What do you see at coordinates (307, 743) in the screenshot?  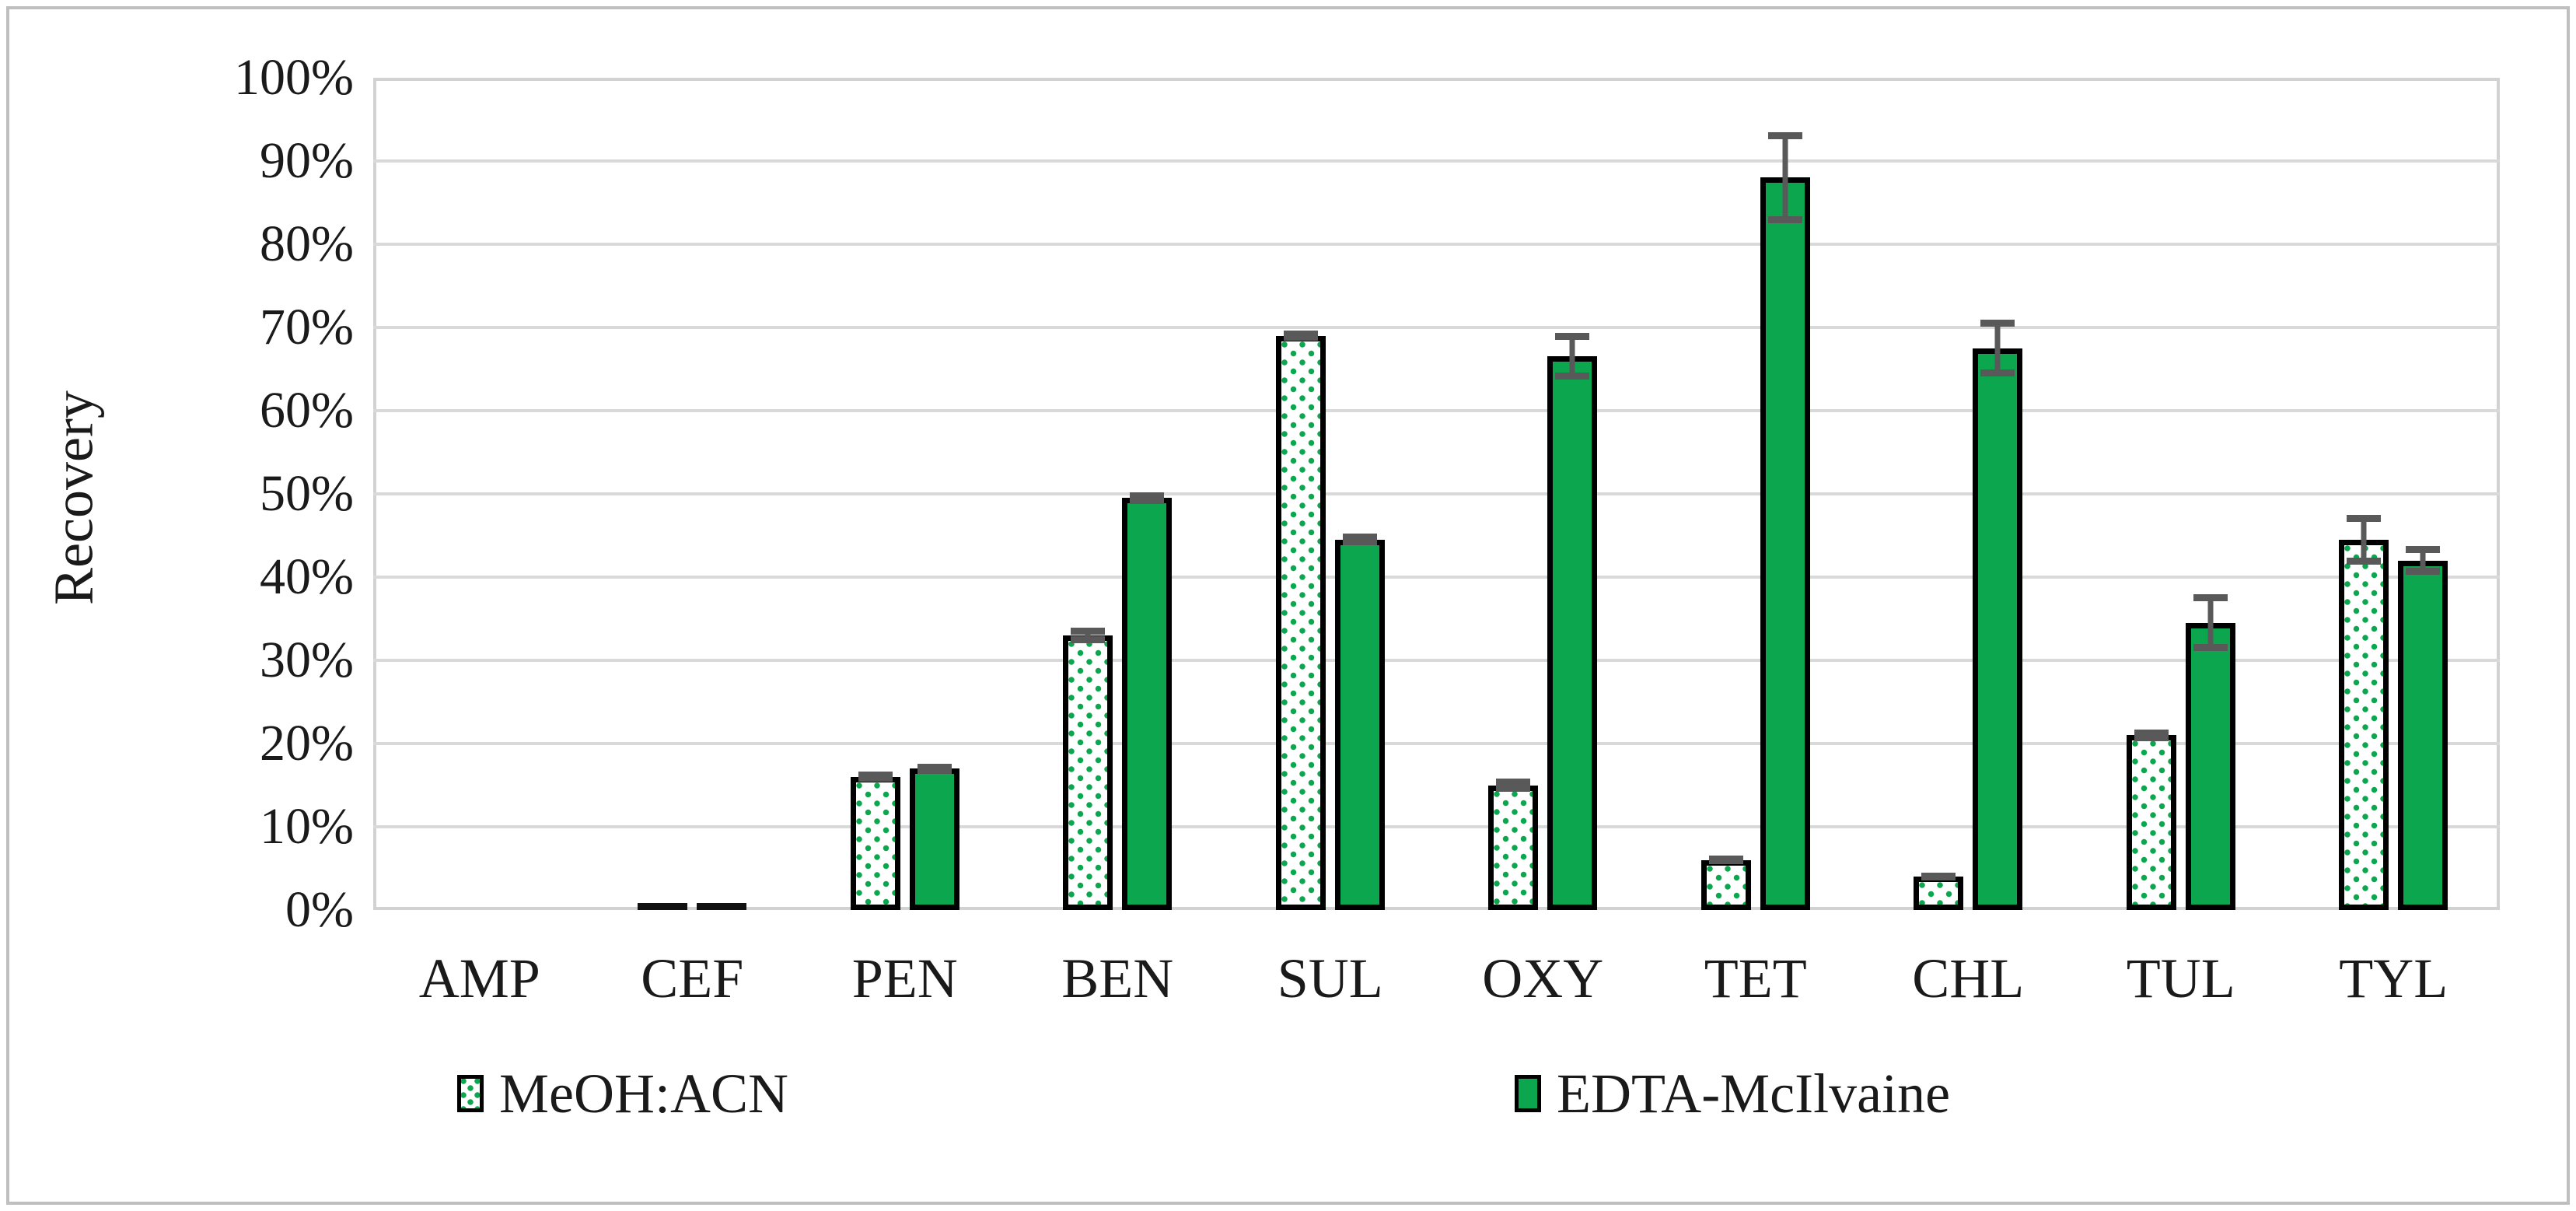 I see `y-tick-label: 20%` at bounding box center [307, 743].